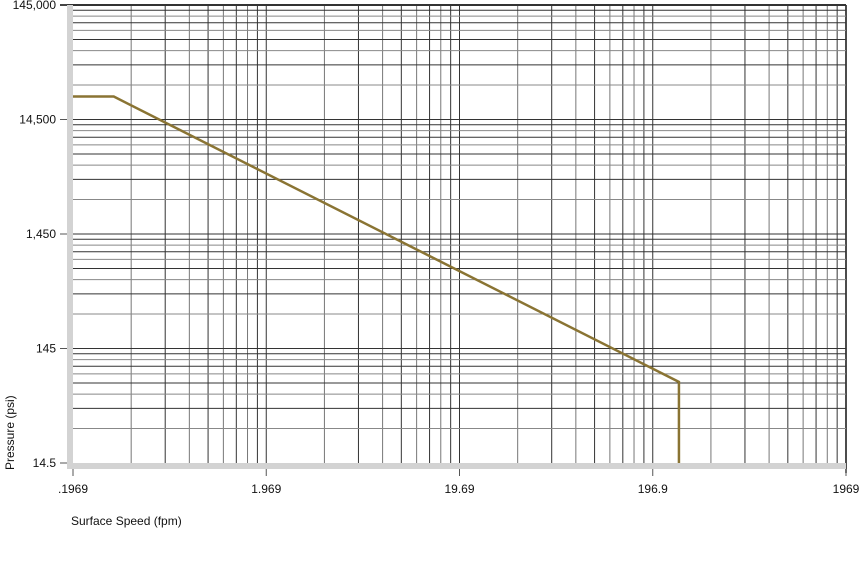 The width and height of the screenshot is (860, 582). I want to click on y-tick-label: 145, so click(46, 349).